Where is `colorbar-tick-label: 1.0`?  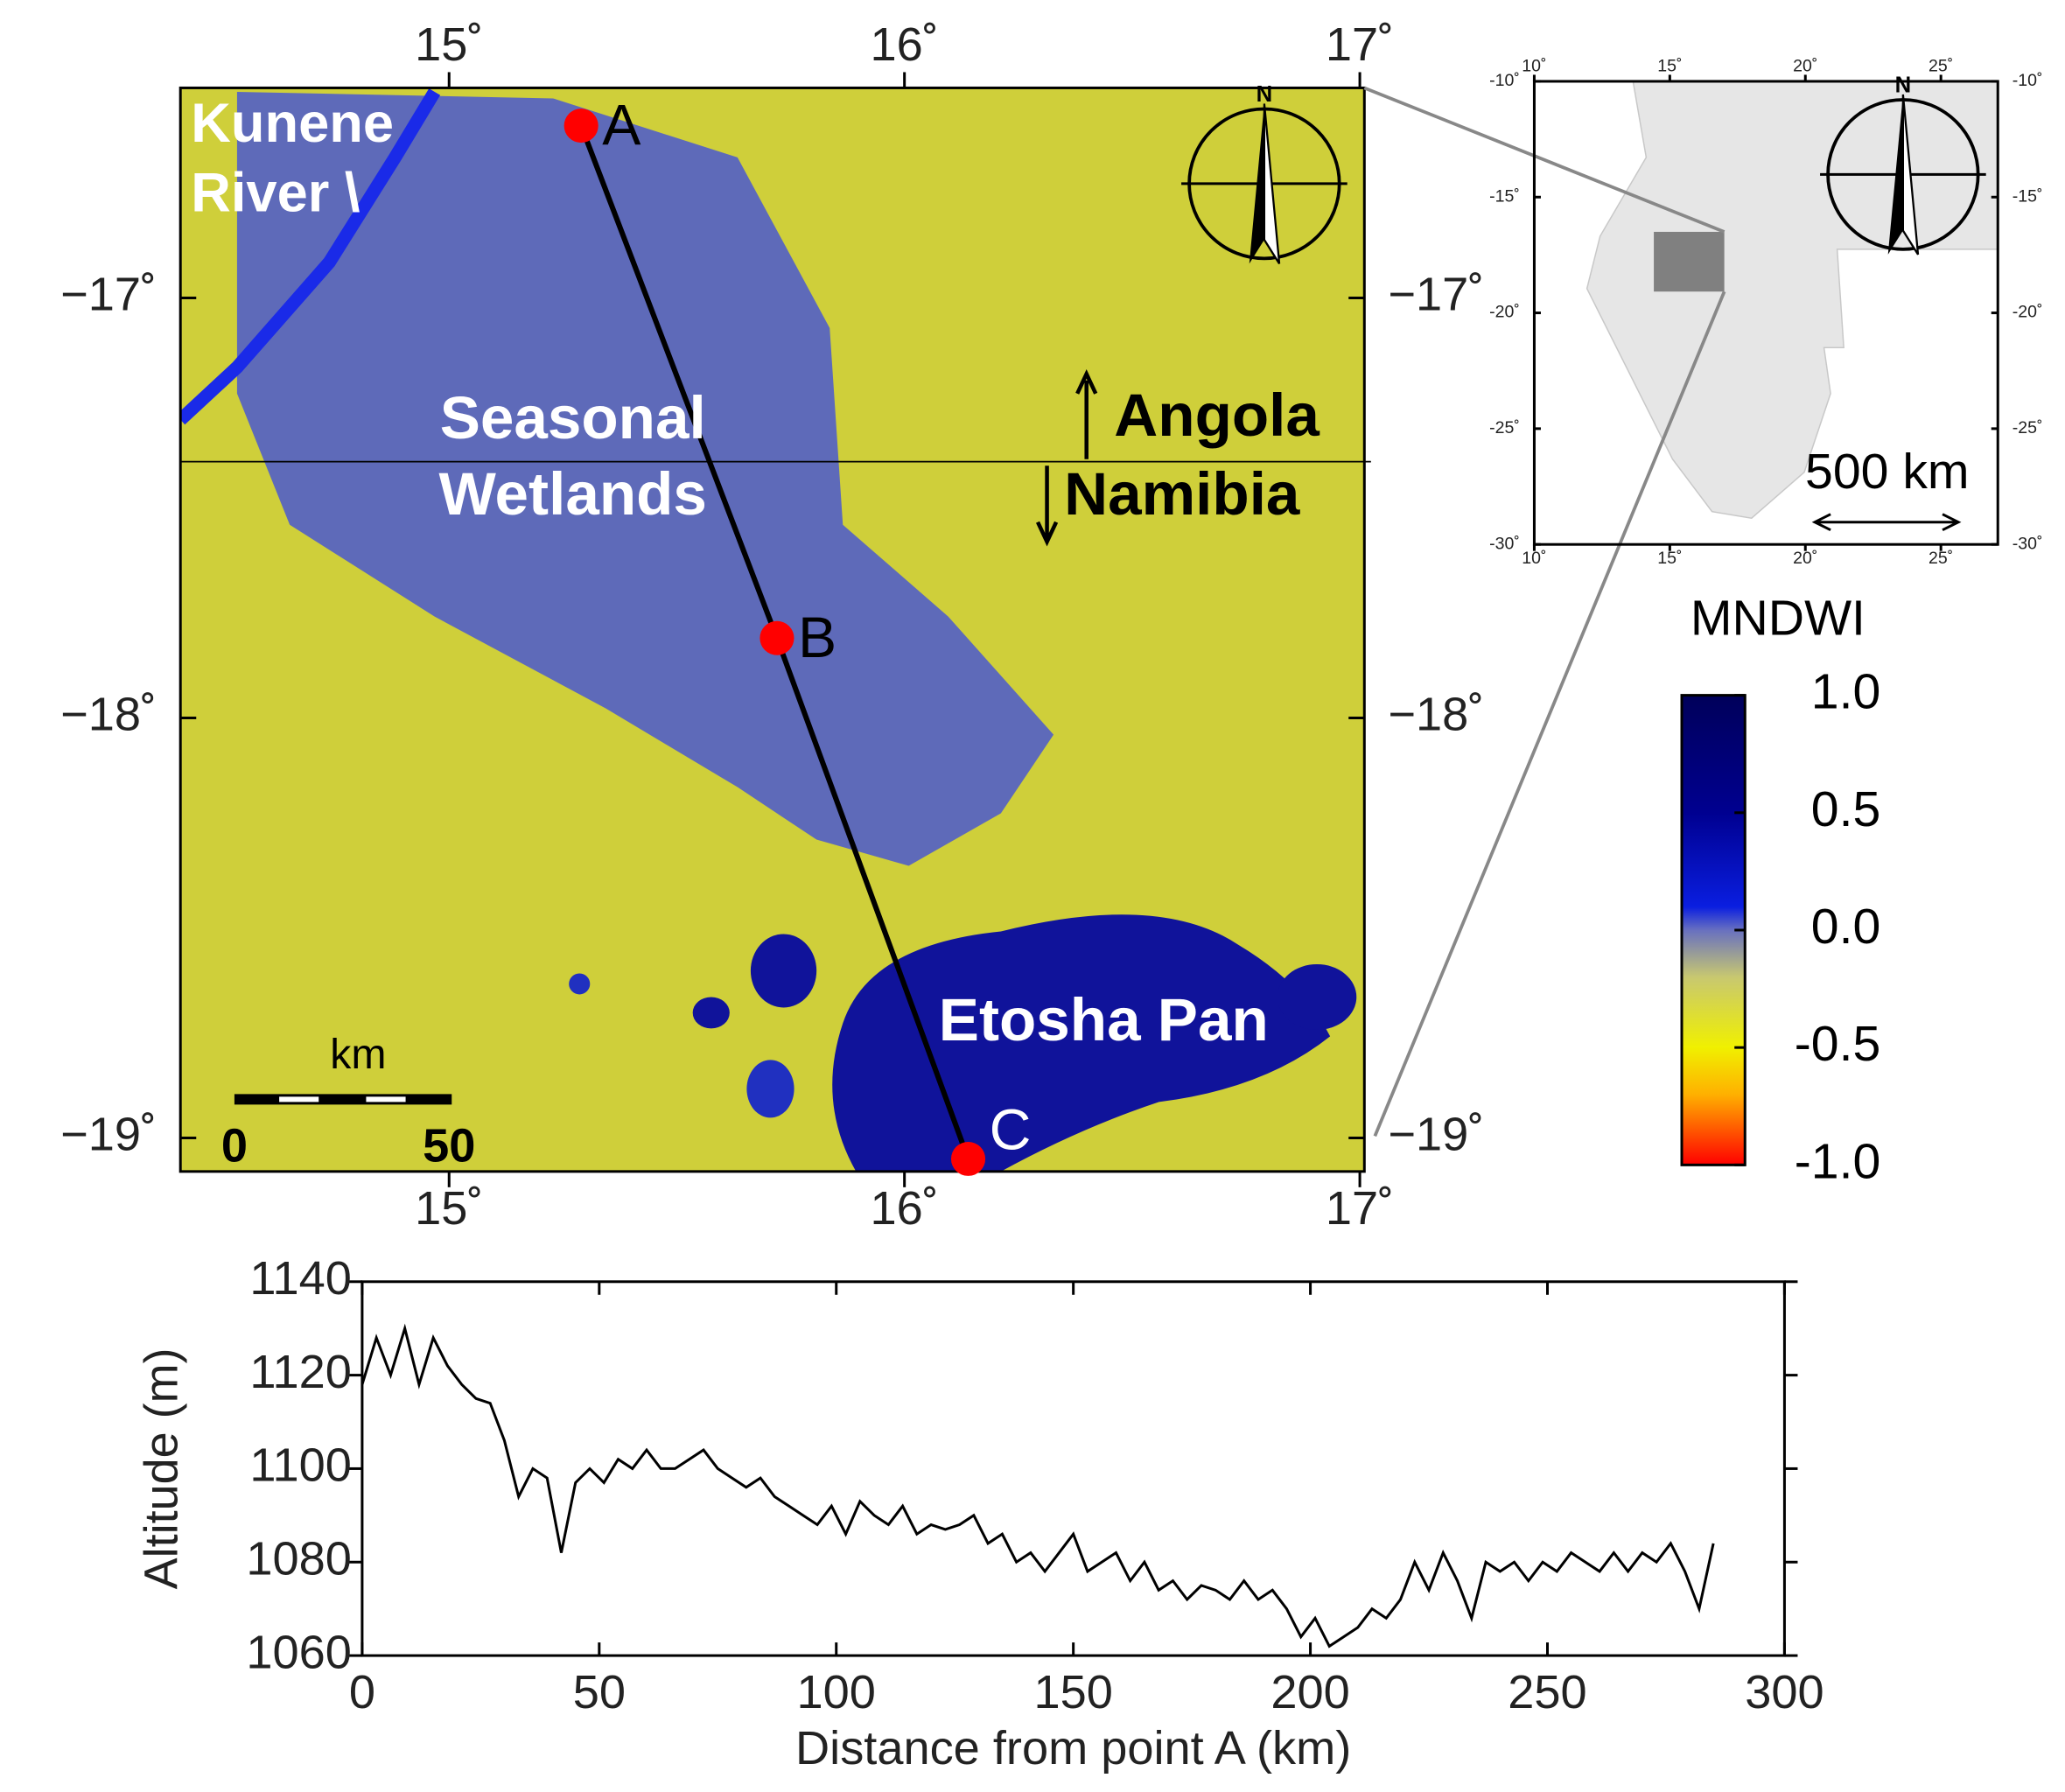
colorbar-tick-label: 1.0 is located at coordinates (1846, 692).